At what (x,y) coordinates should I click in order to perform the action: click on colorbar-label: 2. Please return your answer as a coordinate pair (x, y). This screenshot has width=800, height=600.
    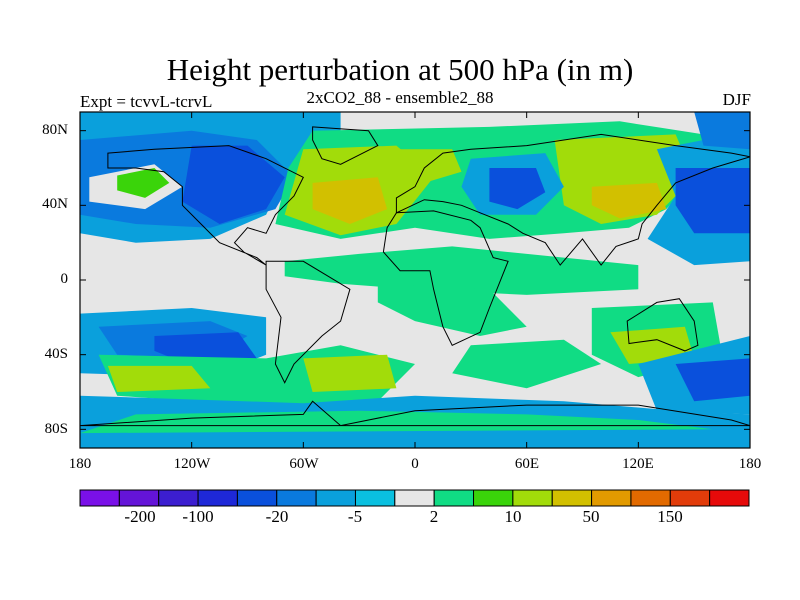
    Looking at the image, I should click on (434, 516).